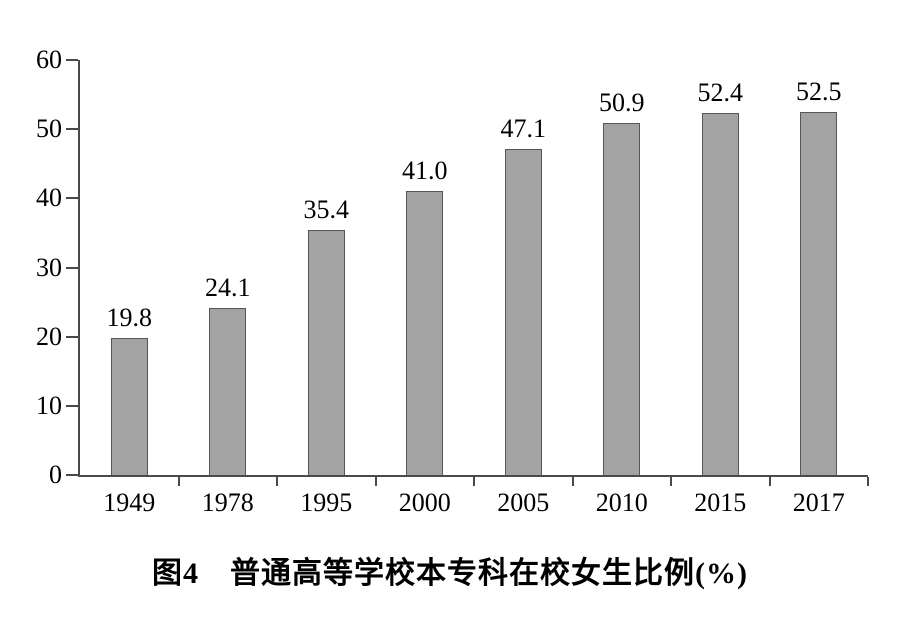  I want to click on chart-title: 图4 普通高等学校本专科在校女生比例(%), so click(450, 573).